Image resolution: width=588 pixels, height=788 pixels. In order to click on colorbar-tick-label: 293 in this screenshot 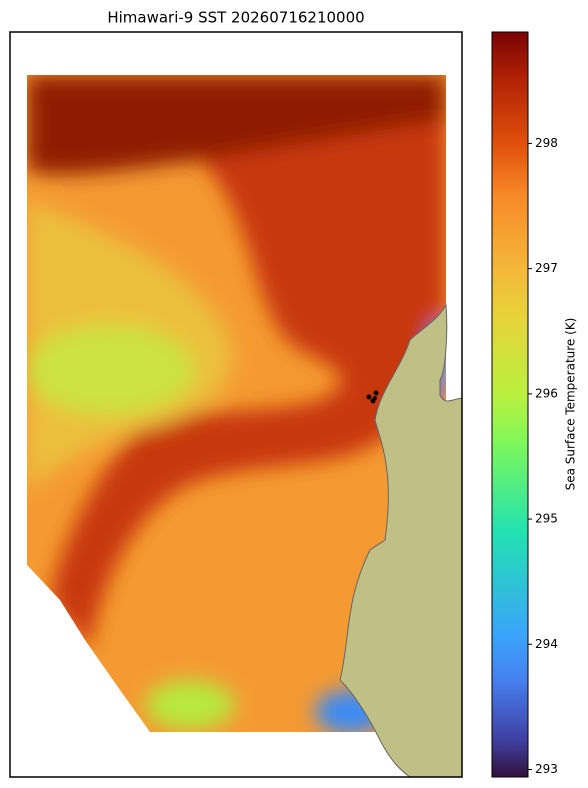, I will do `click(546, 769)`.